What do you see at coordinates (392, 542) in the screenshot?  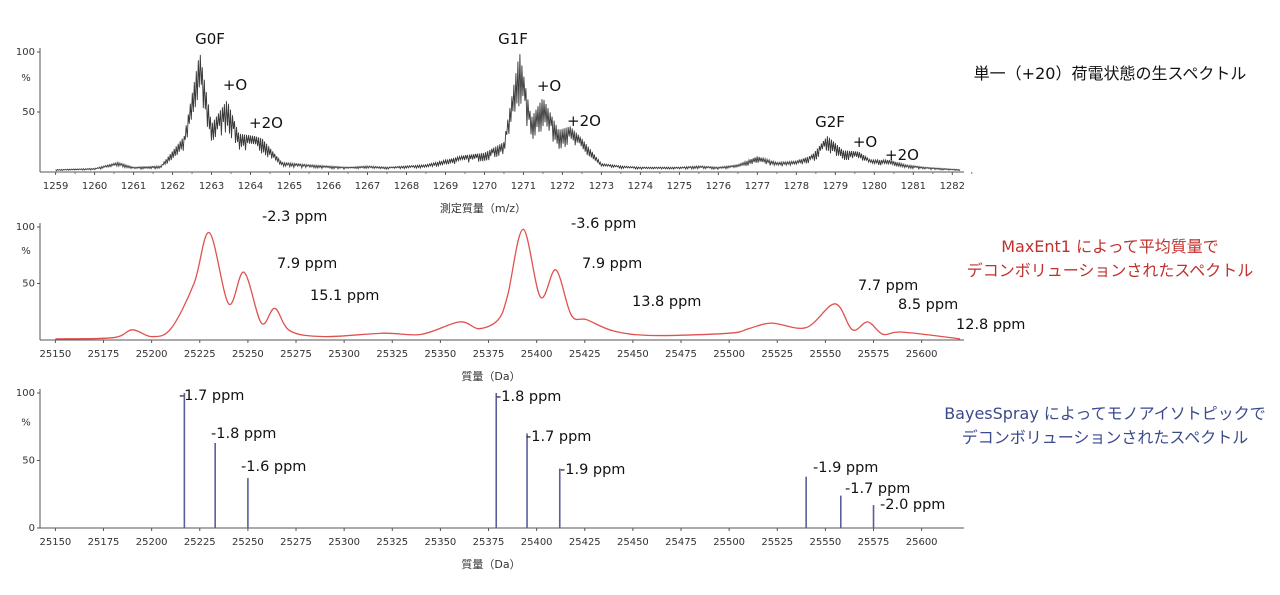 I see `x-tick-label-2-7: 25325` at bounding box center [392, 542].